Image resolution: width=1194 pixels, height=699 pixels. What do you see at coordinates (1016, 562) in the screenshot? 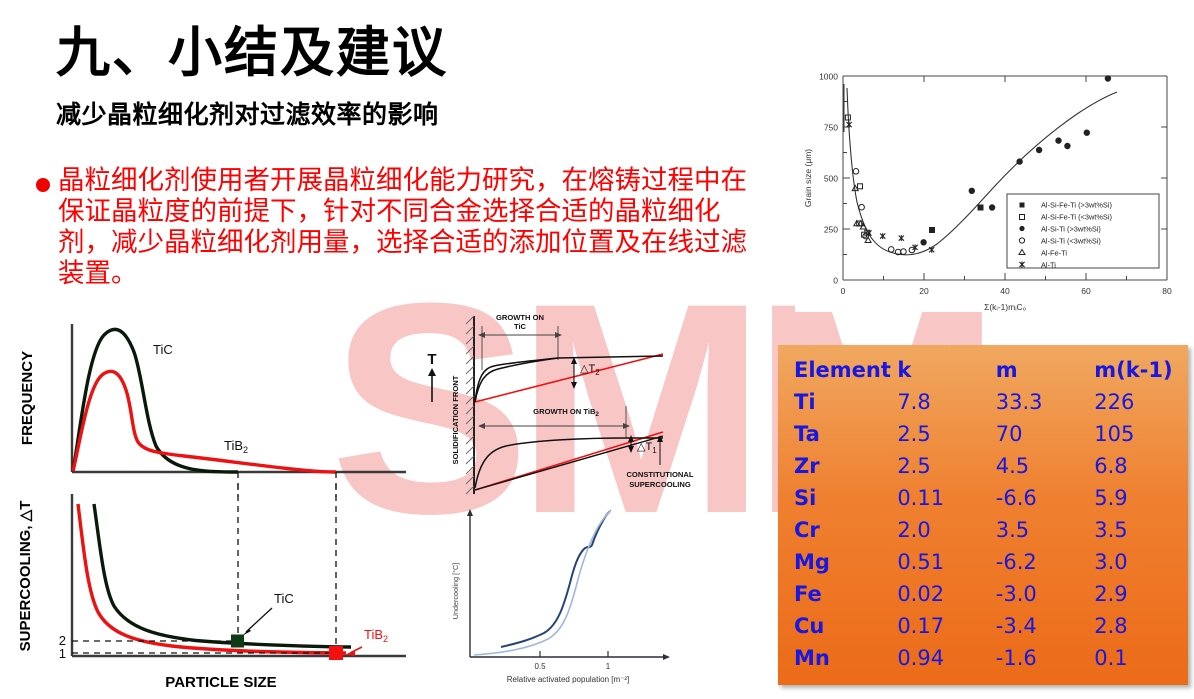
I see `cell-m: -6.2` at bounding box center [1016, 562].